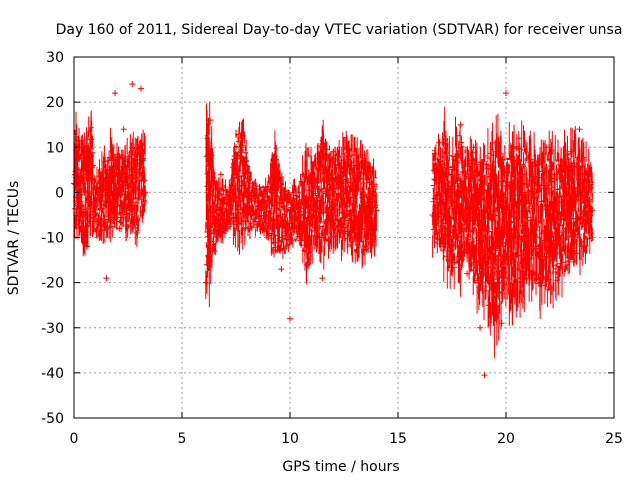  I want to click on x-axis-label: GPS time / hours, so click(340, 467).